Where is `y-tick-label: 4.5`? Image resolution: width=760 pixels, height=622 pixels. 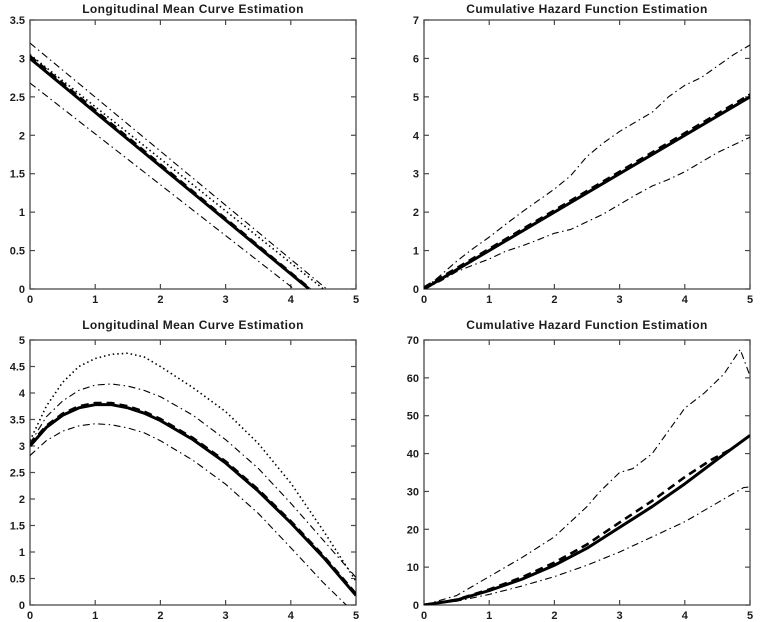
y-tick-label: 4.5 is located at coordinates (17, 368).